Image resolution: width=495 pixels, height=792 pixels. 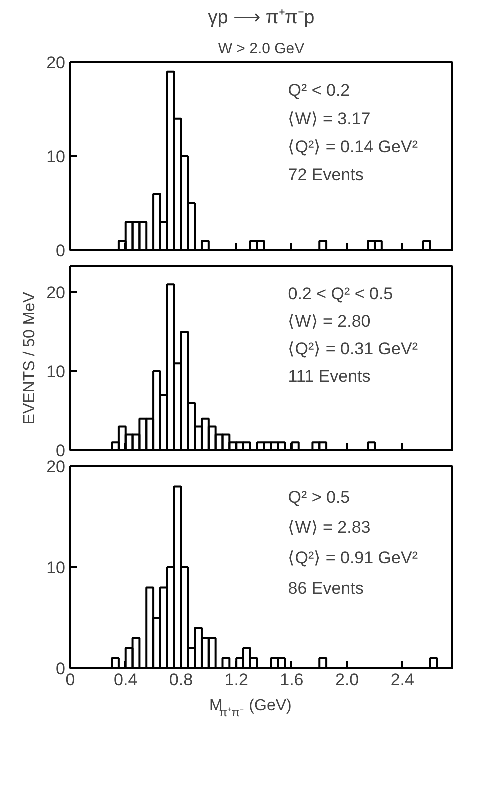 I want to click on annotation: Q² > 0.5, so click(x=319, y=497).